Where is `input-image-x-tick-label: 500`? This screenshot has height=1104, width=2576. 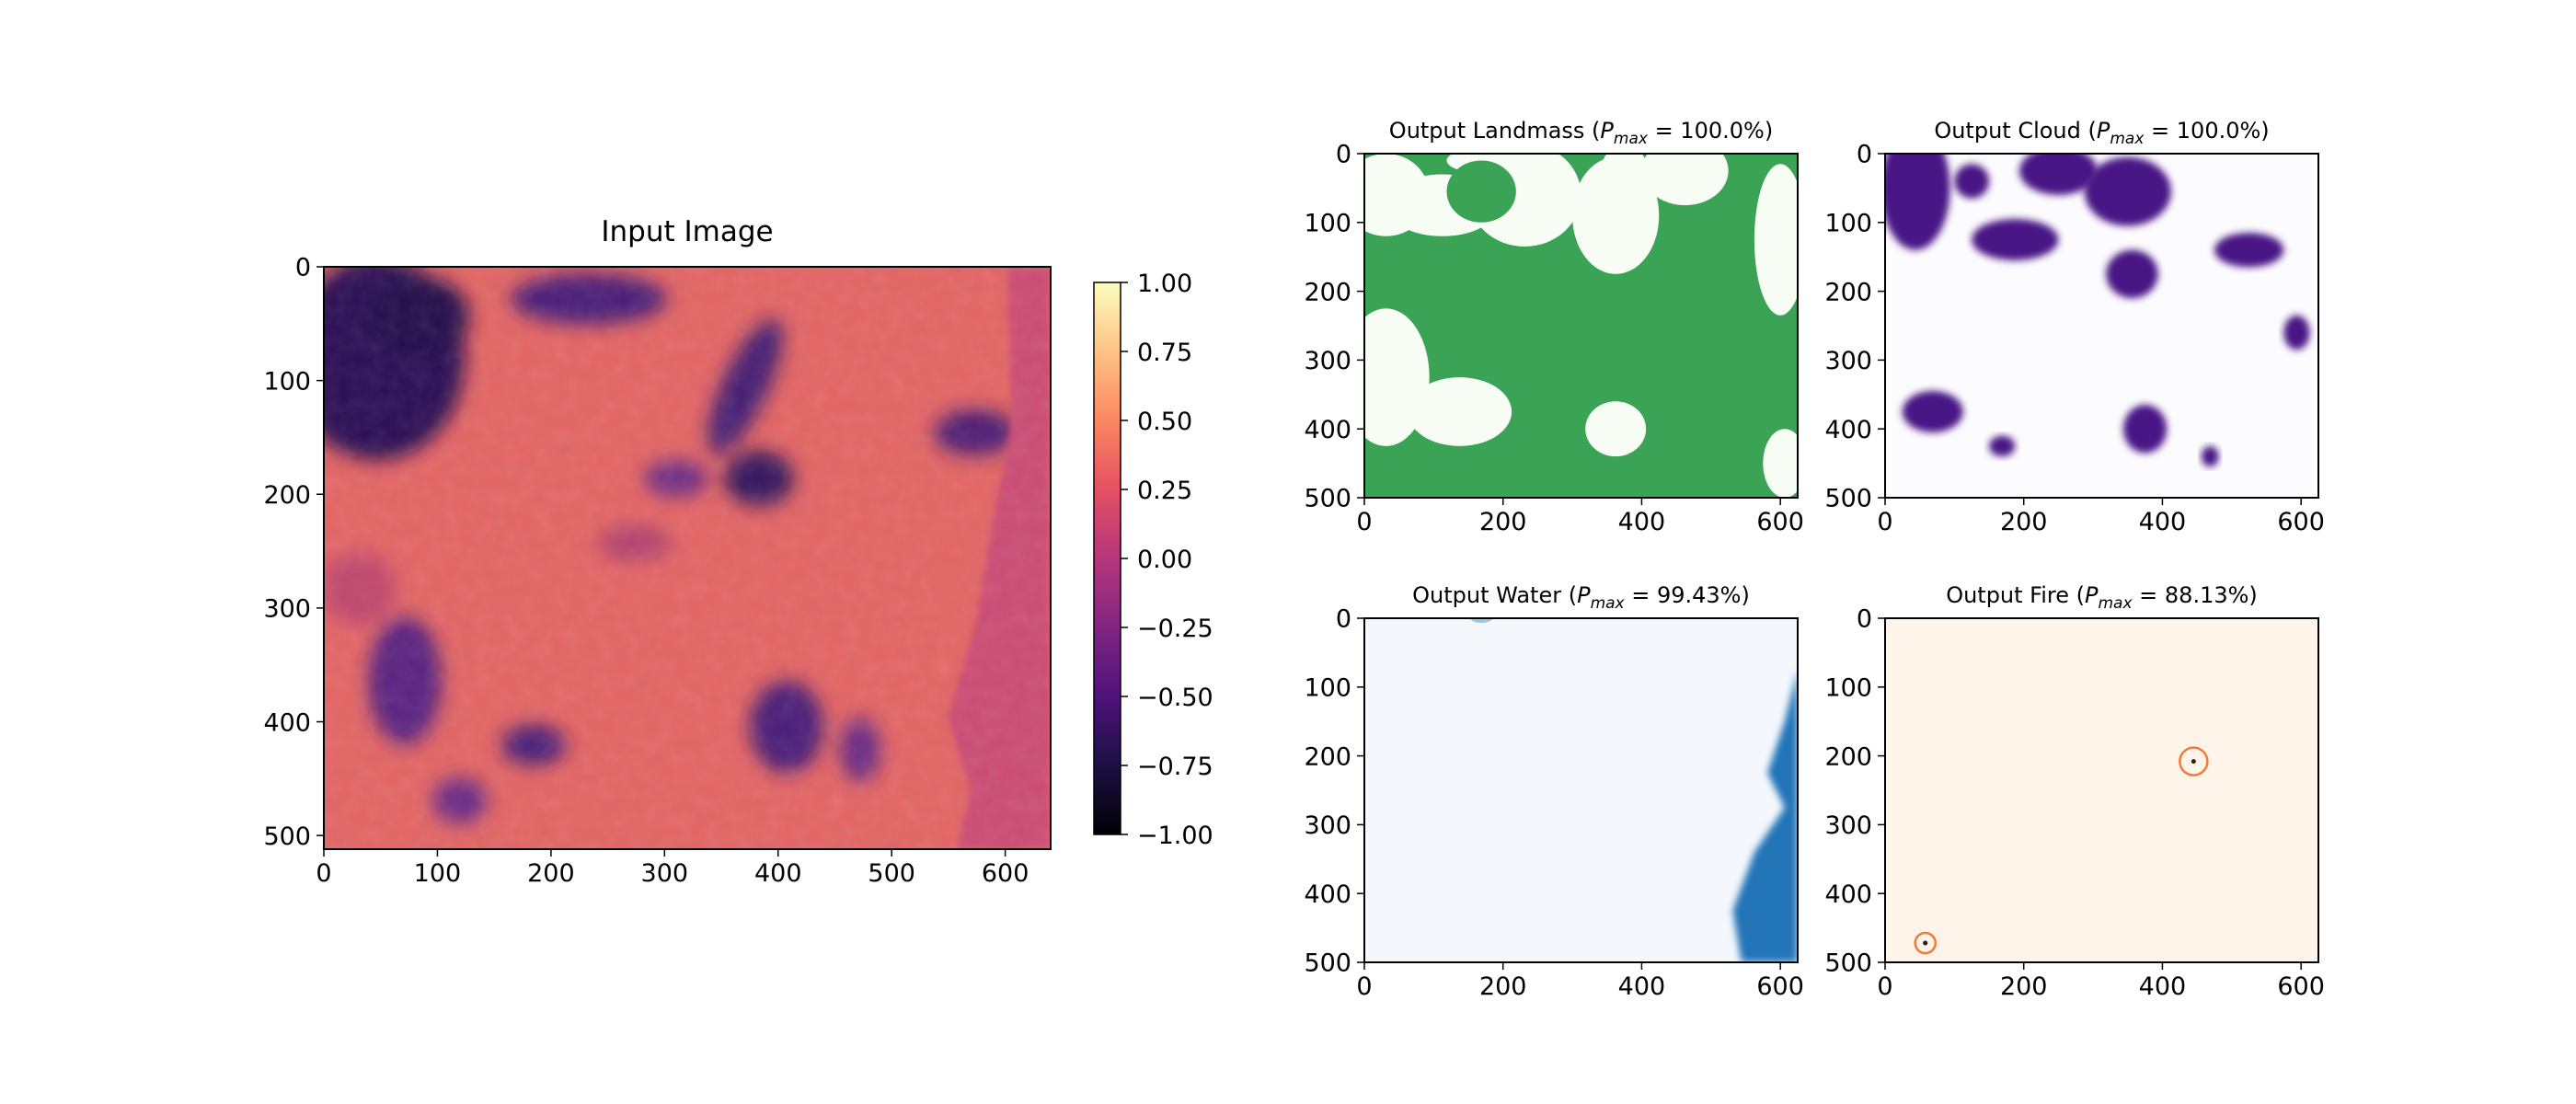 input-image-x-tick-label: 500 is located at coordinates (891, 873).